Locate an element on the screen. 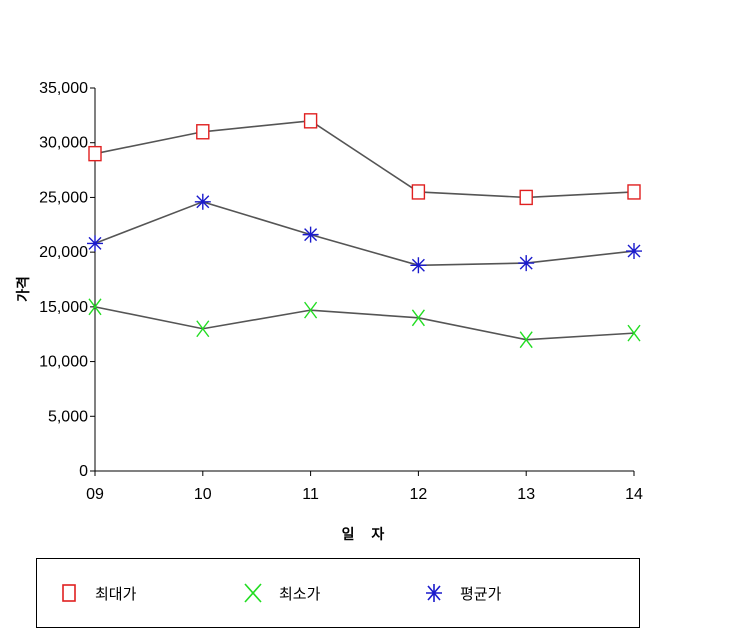  legend-item-min: 최소가 is located at coordinates (280, 593).